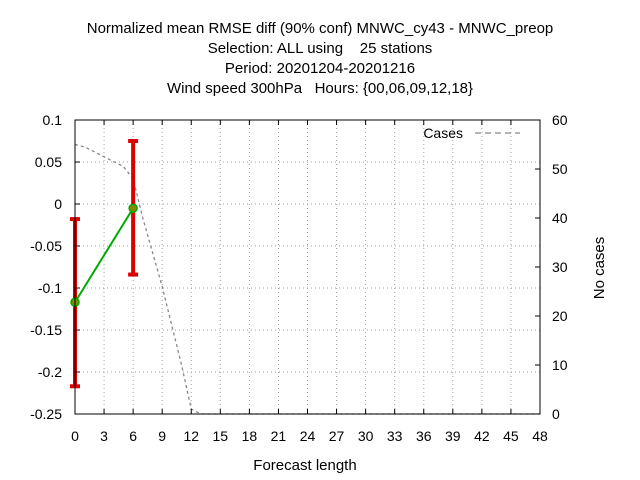 The height and width of the screenshot is (480, 640). Describe the element at coordinates (221, 436) in the screenshot. I see `x-tick-label: 15` at that location.